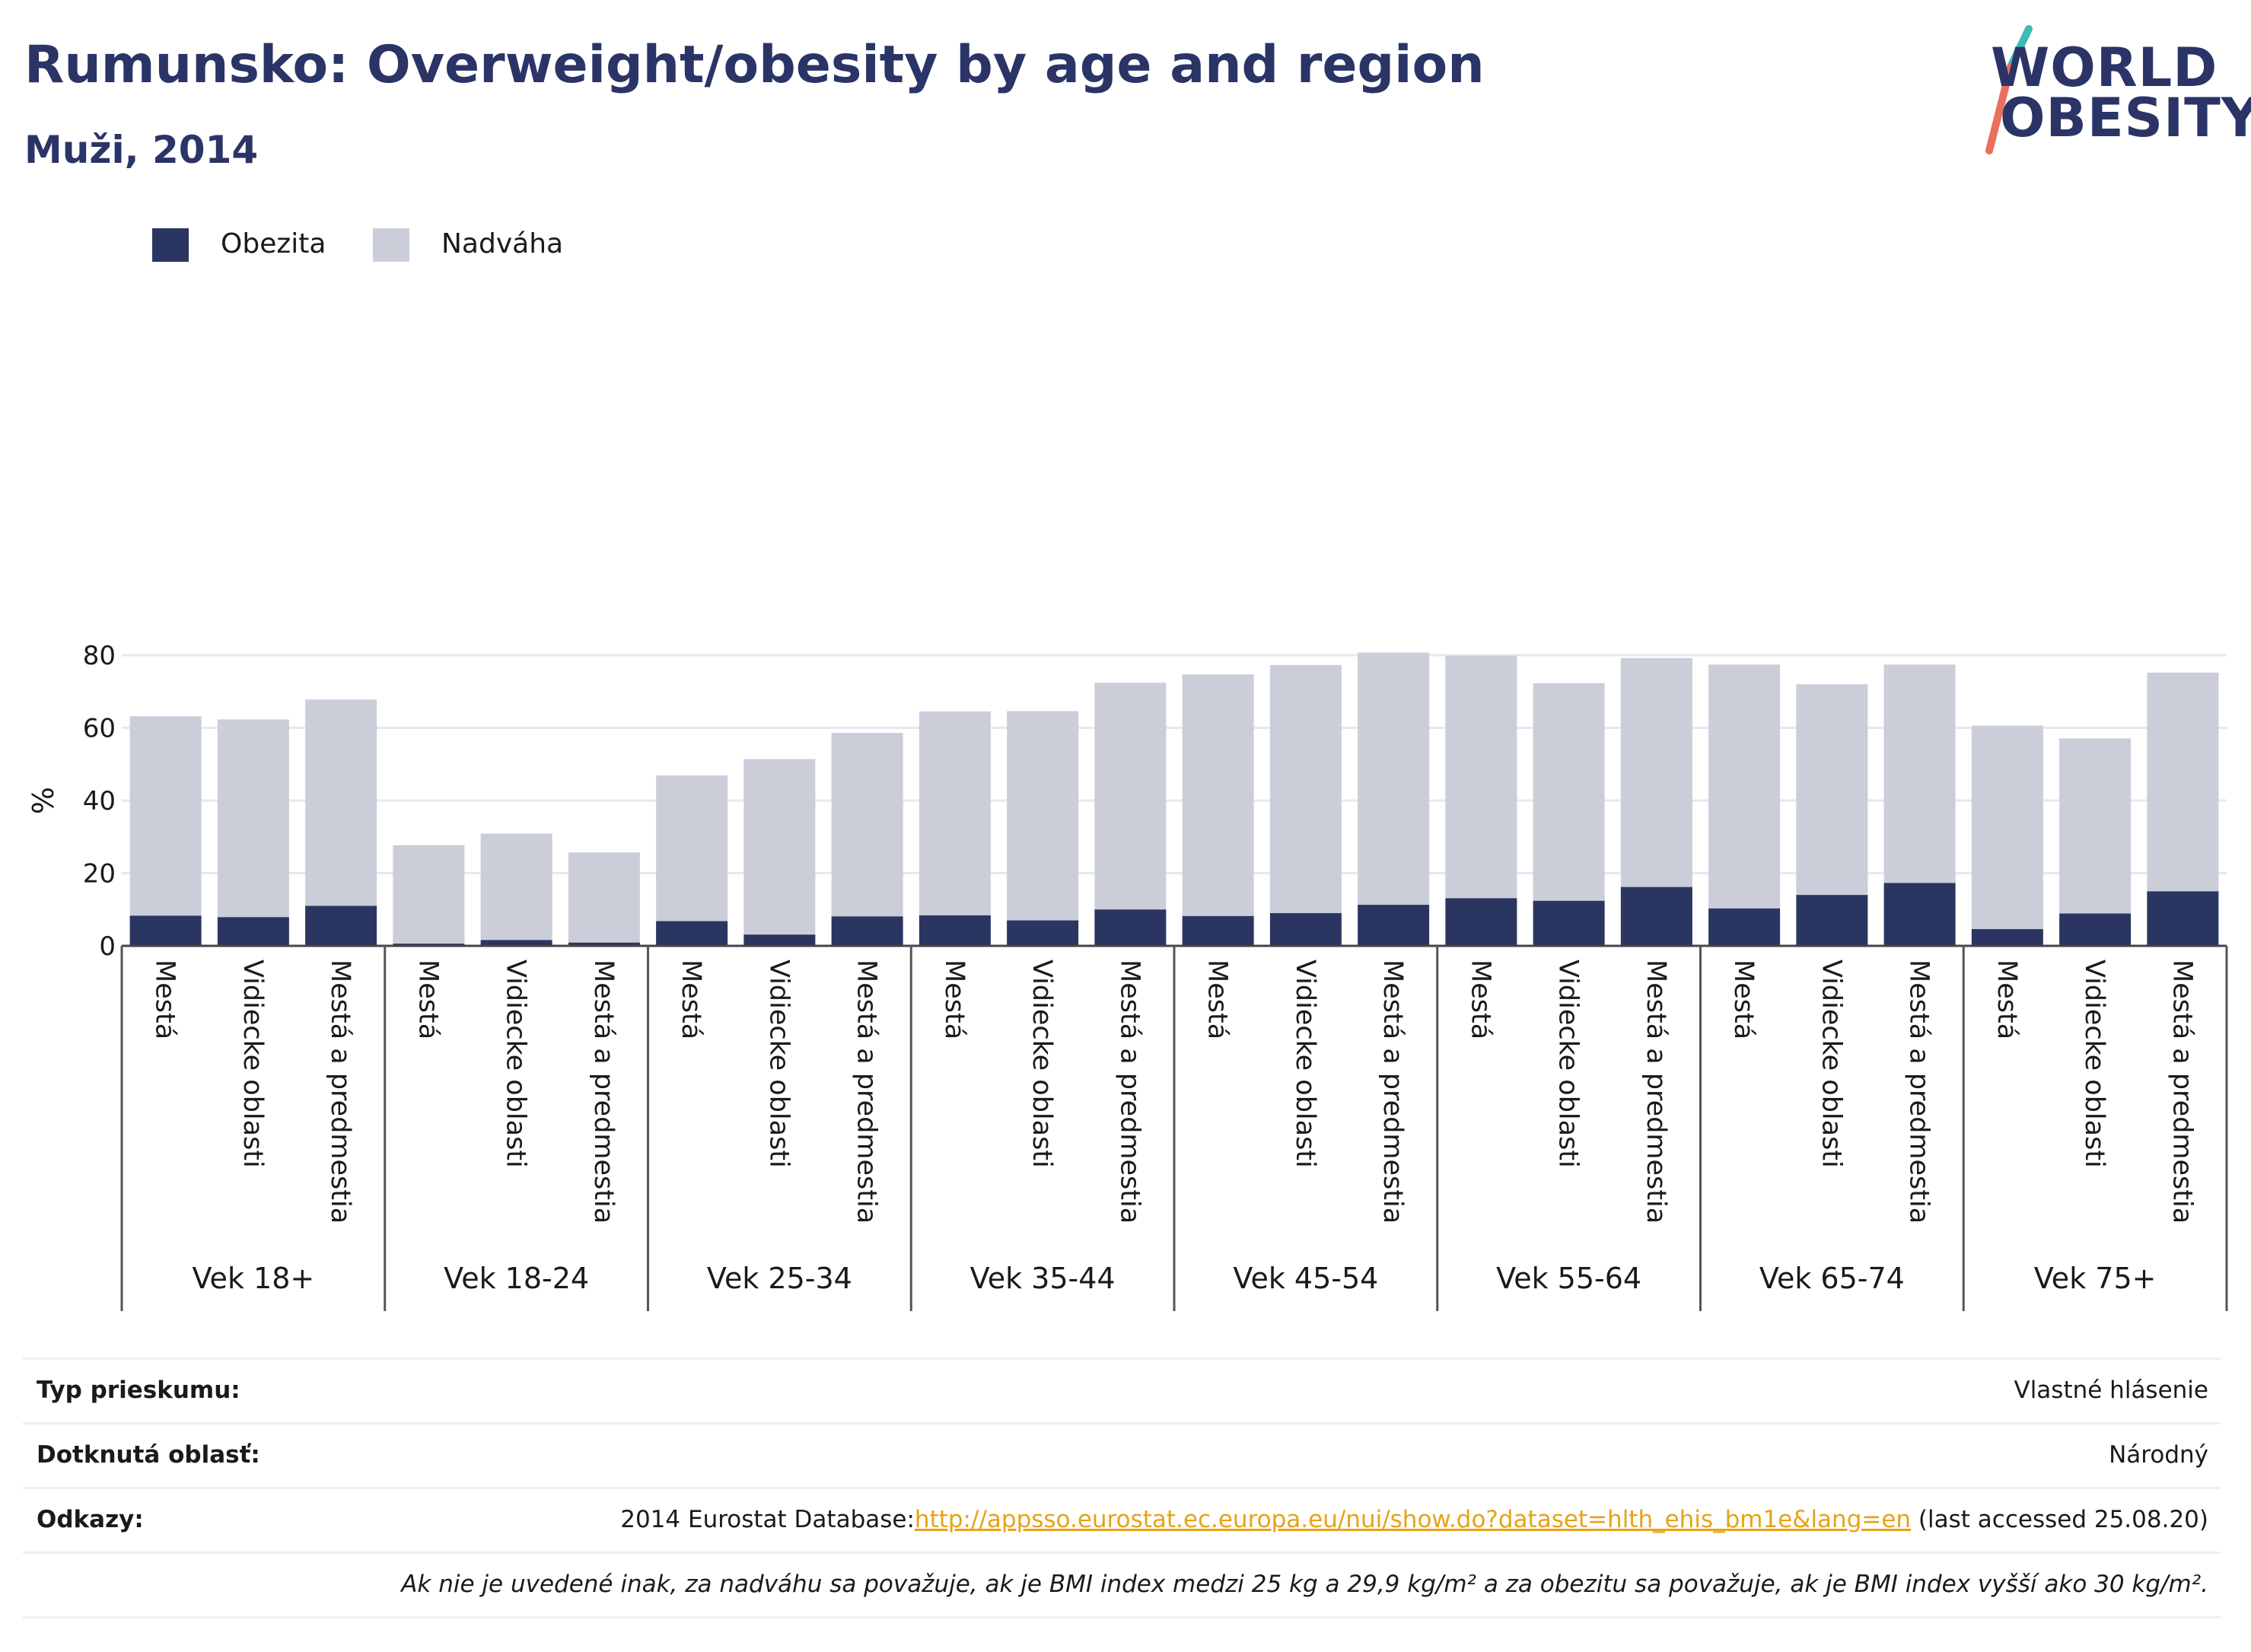 Image resolution: width=2251 pixels, height=1652 pixels. I want to click on y-tick-label-20: 20, so click(99, 874).